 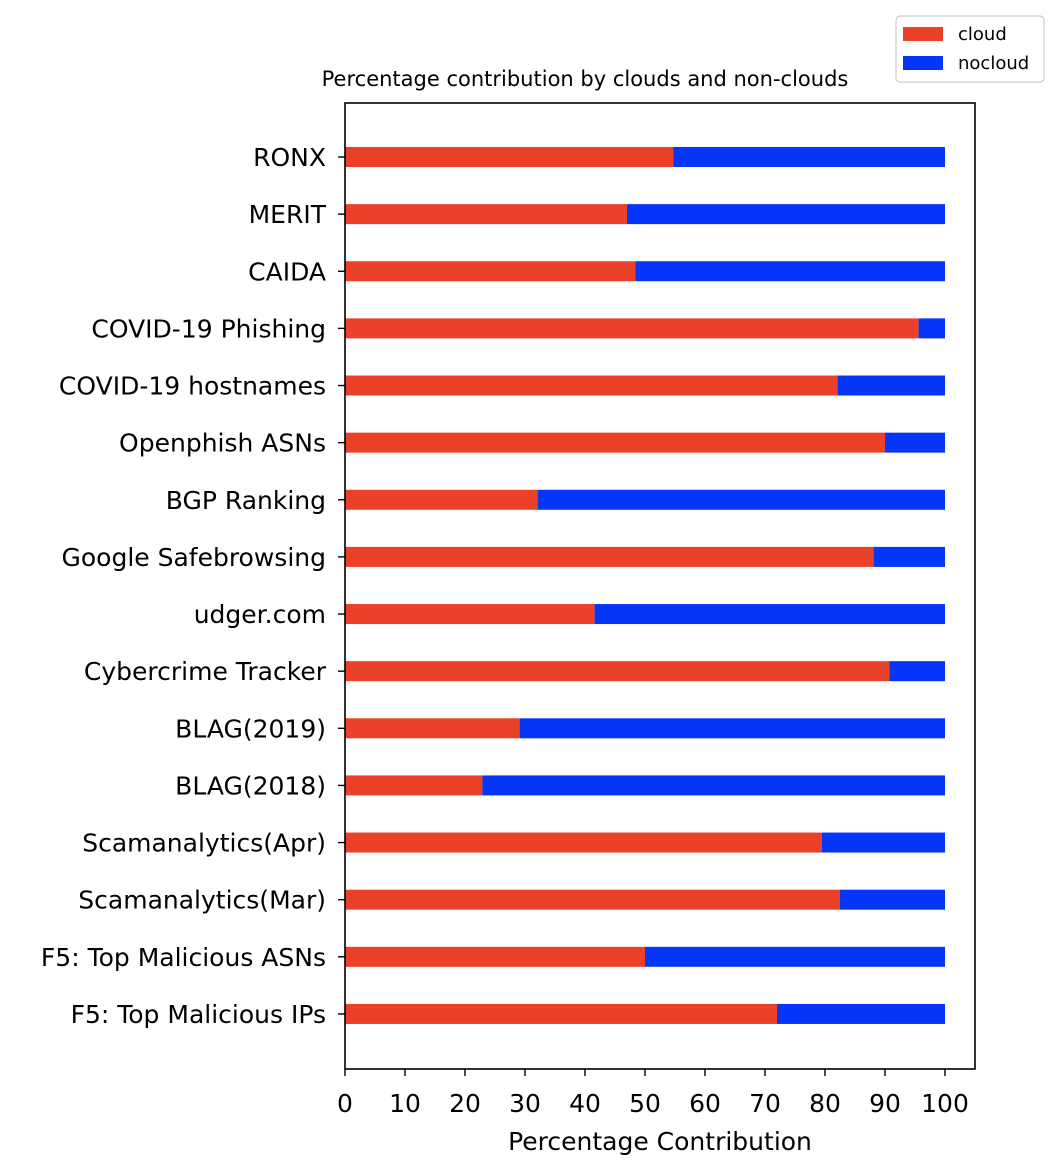 What do you see at coordinates (287, 271) in the screenshot?
I see `y-tick-label: CAIDA` at bounding box center [287, 271].